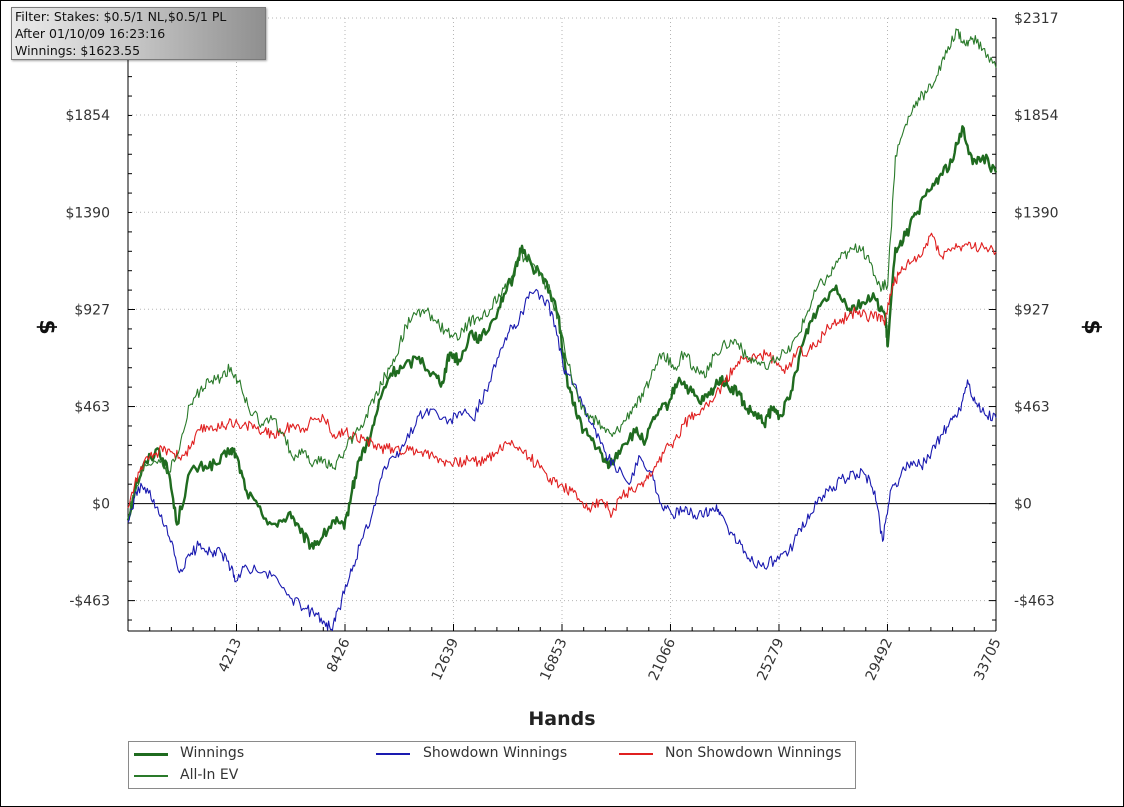 This screenshot has width=1124, height=807. I want to click on legend-label-non-showdown: Non Showdown Winnings, so click(753, 753).